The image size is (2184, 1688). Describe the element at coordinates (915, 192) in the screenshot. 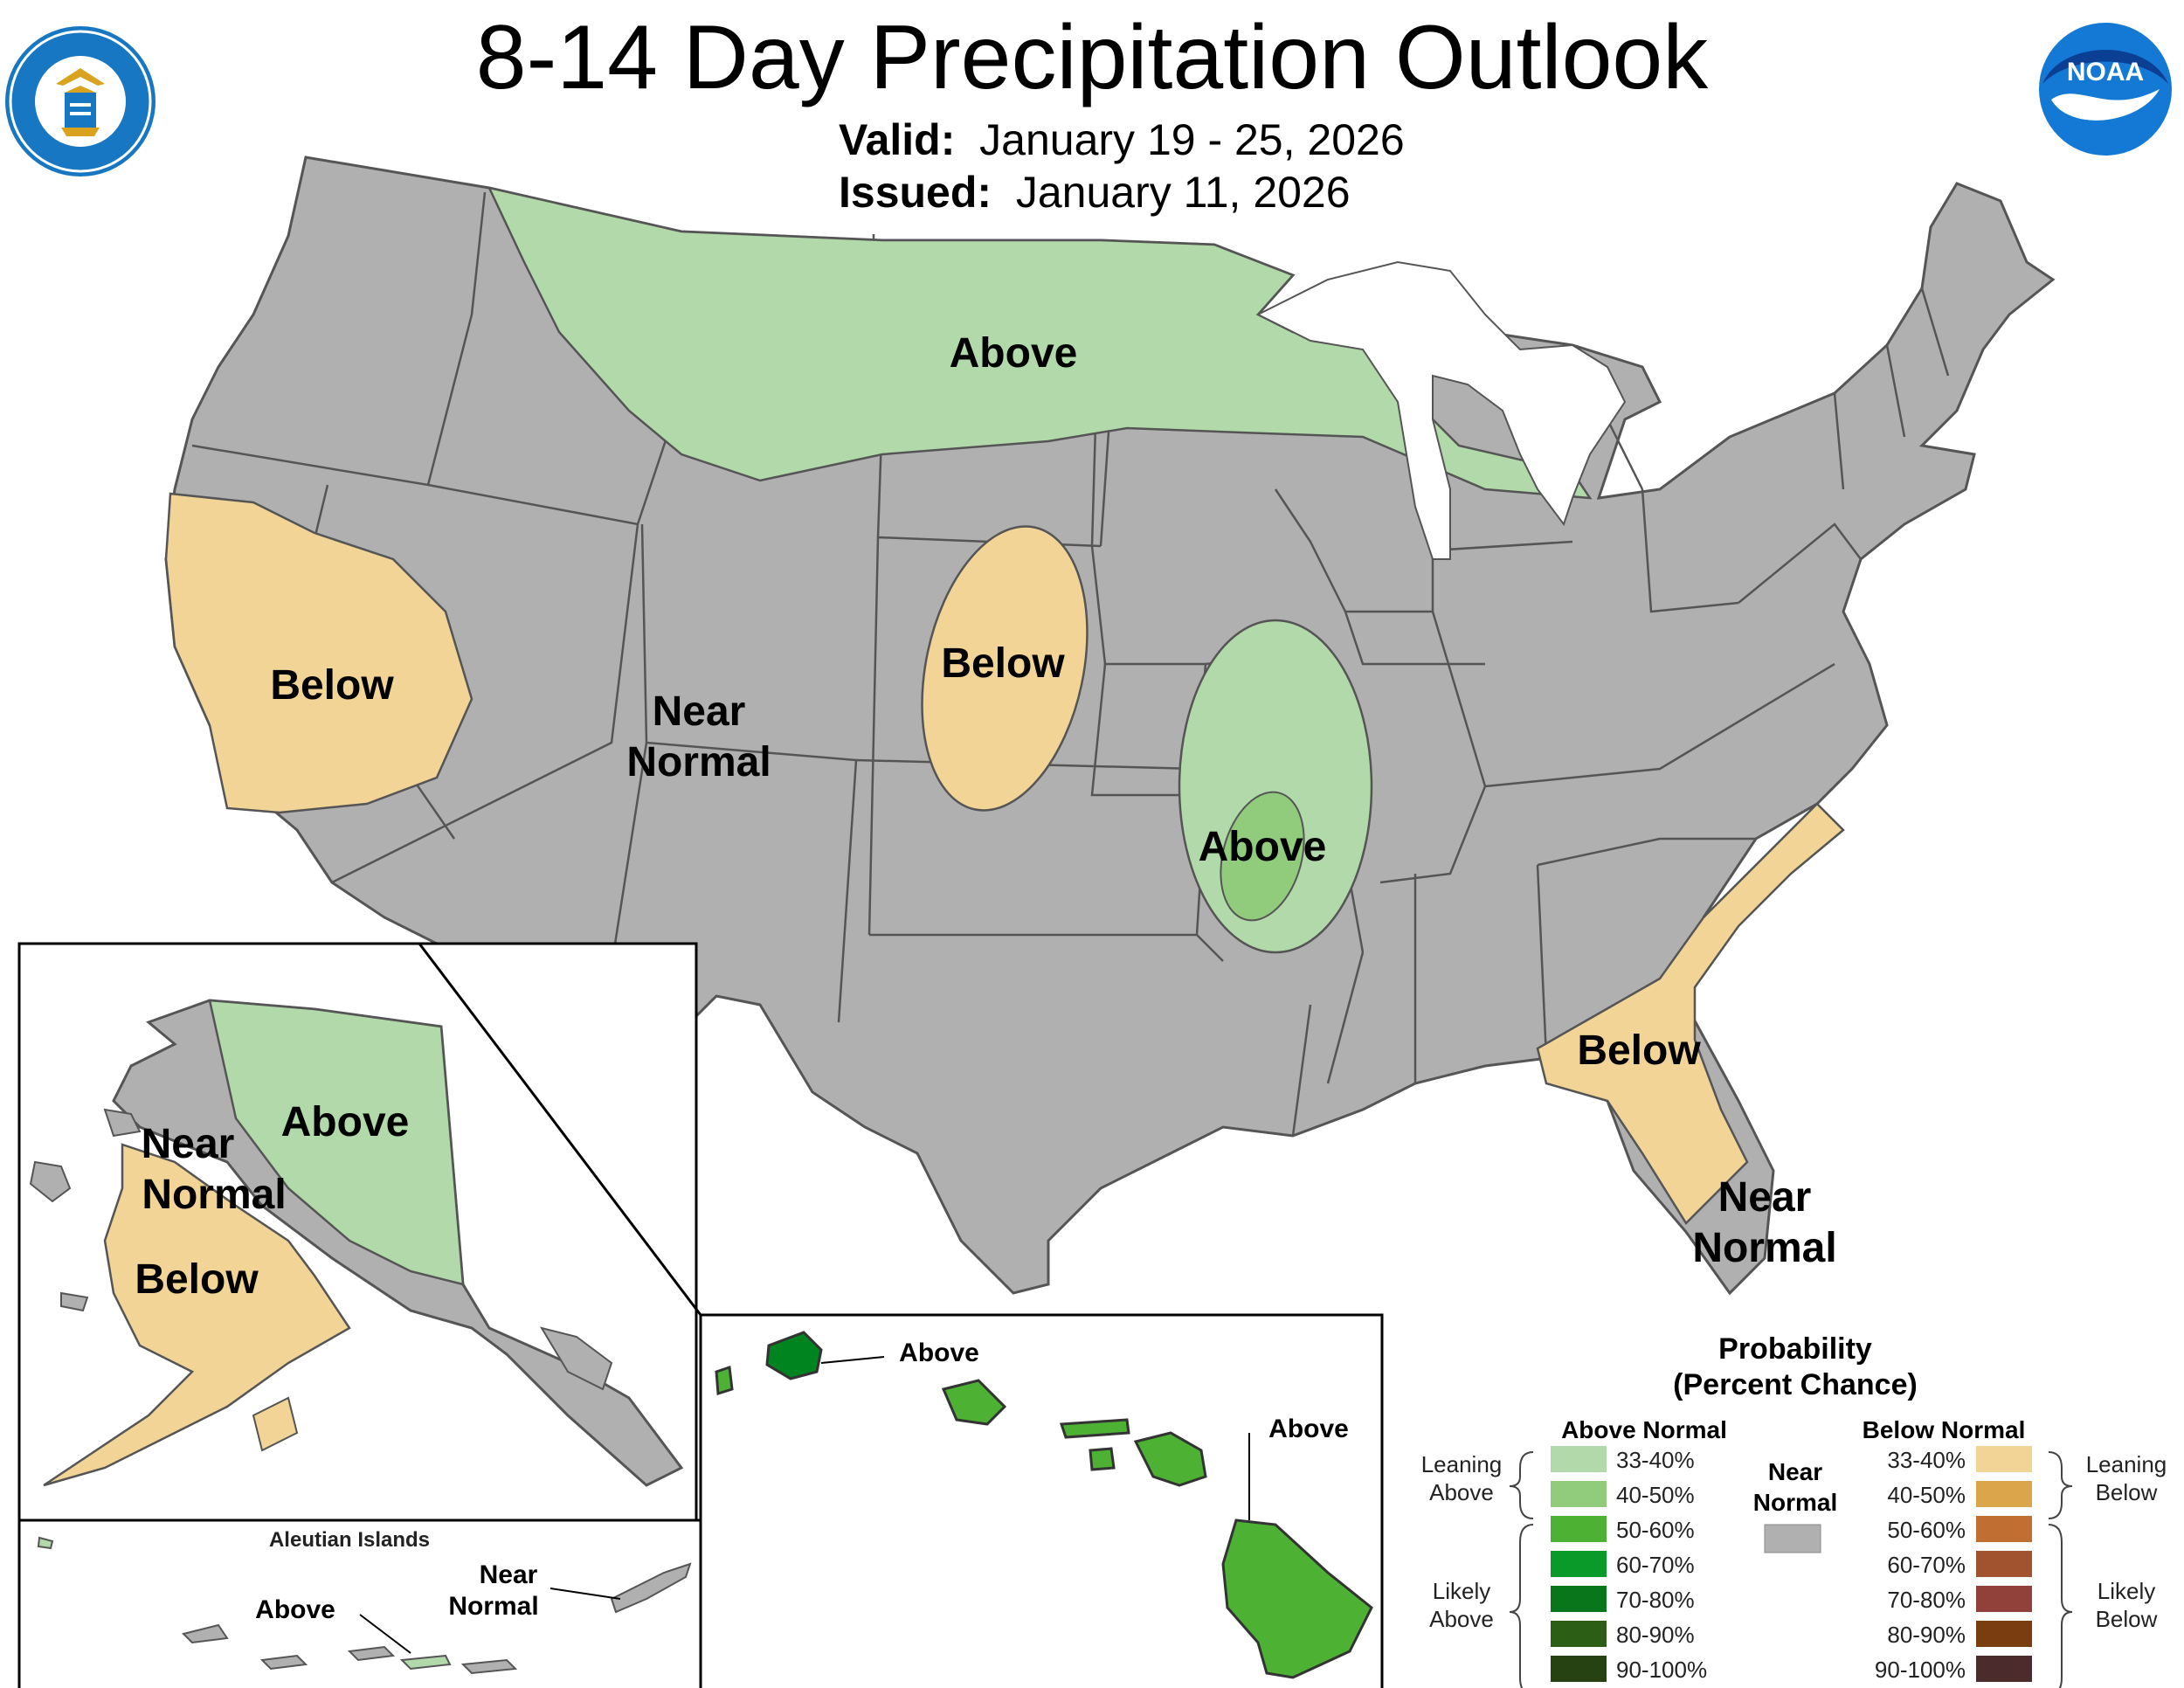

I see `issued-label: Issued:` at that location.